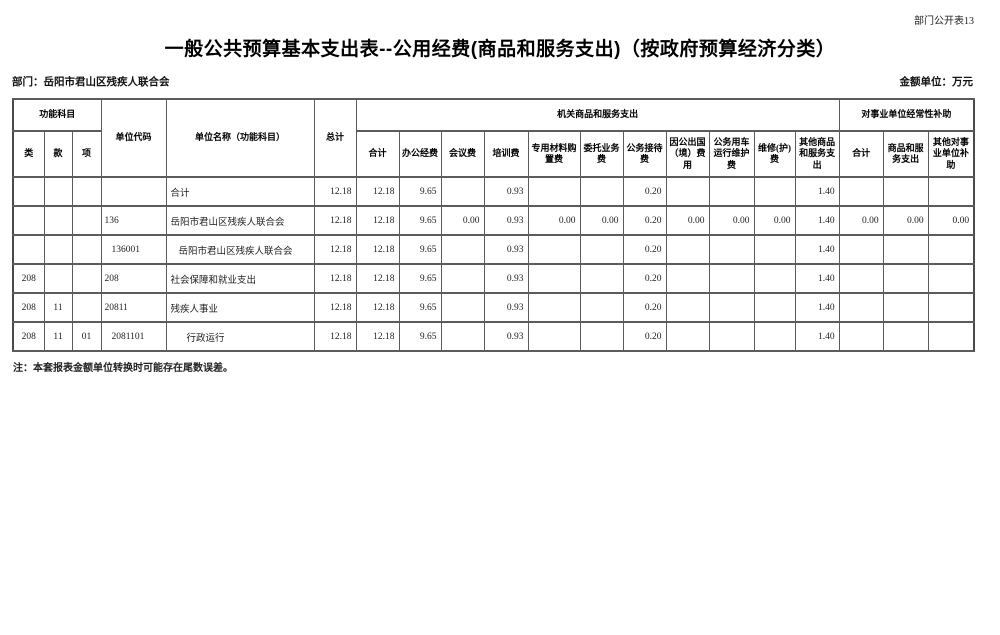 Image resolution: width=1000 pixels, height=635 pixels. I want to click on cell-unit-name: 社会保障和就业支出, so click(240, 278).